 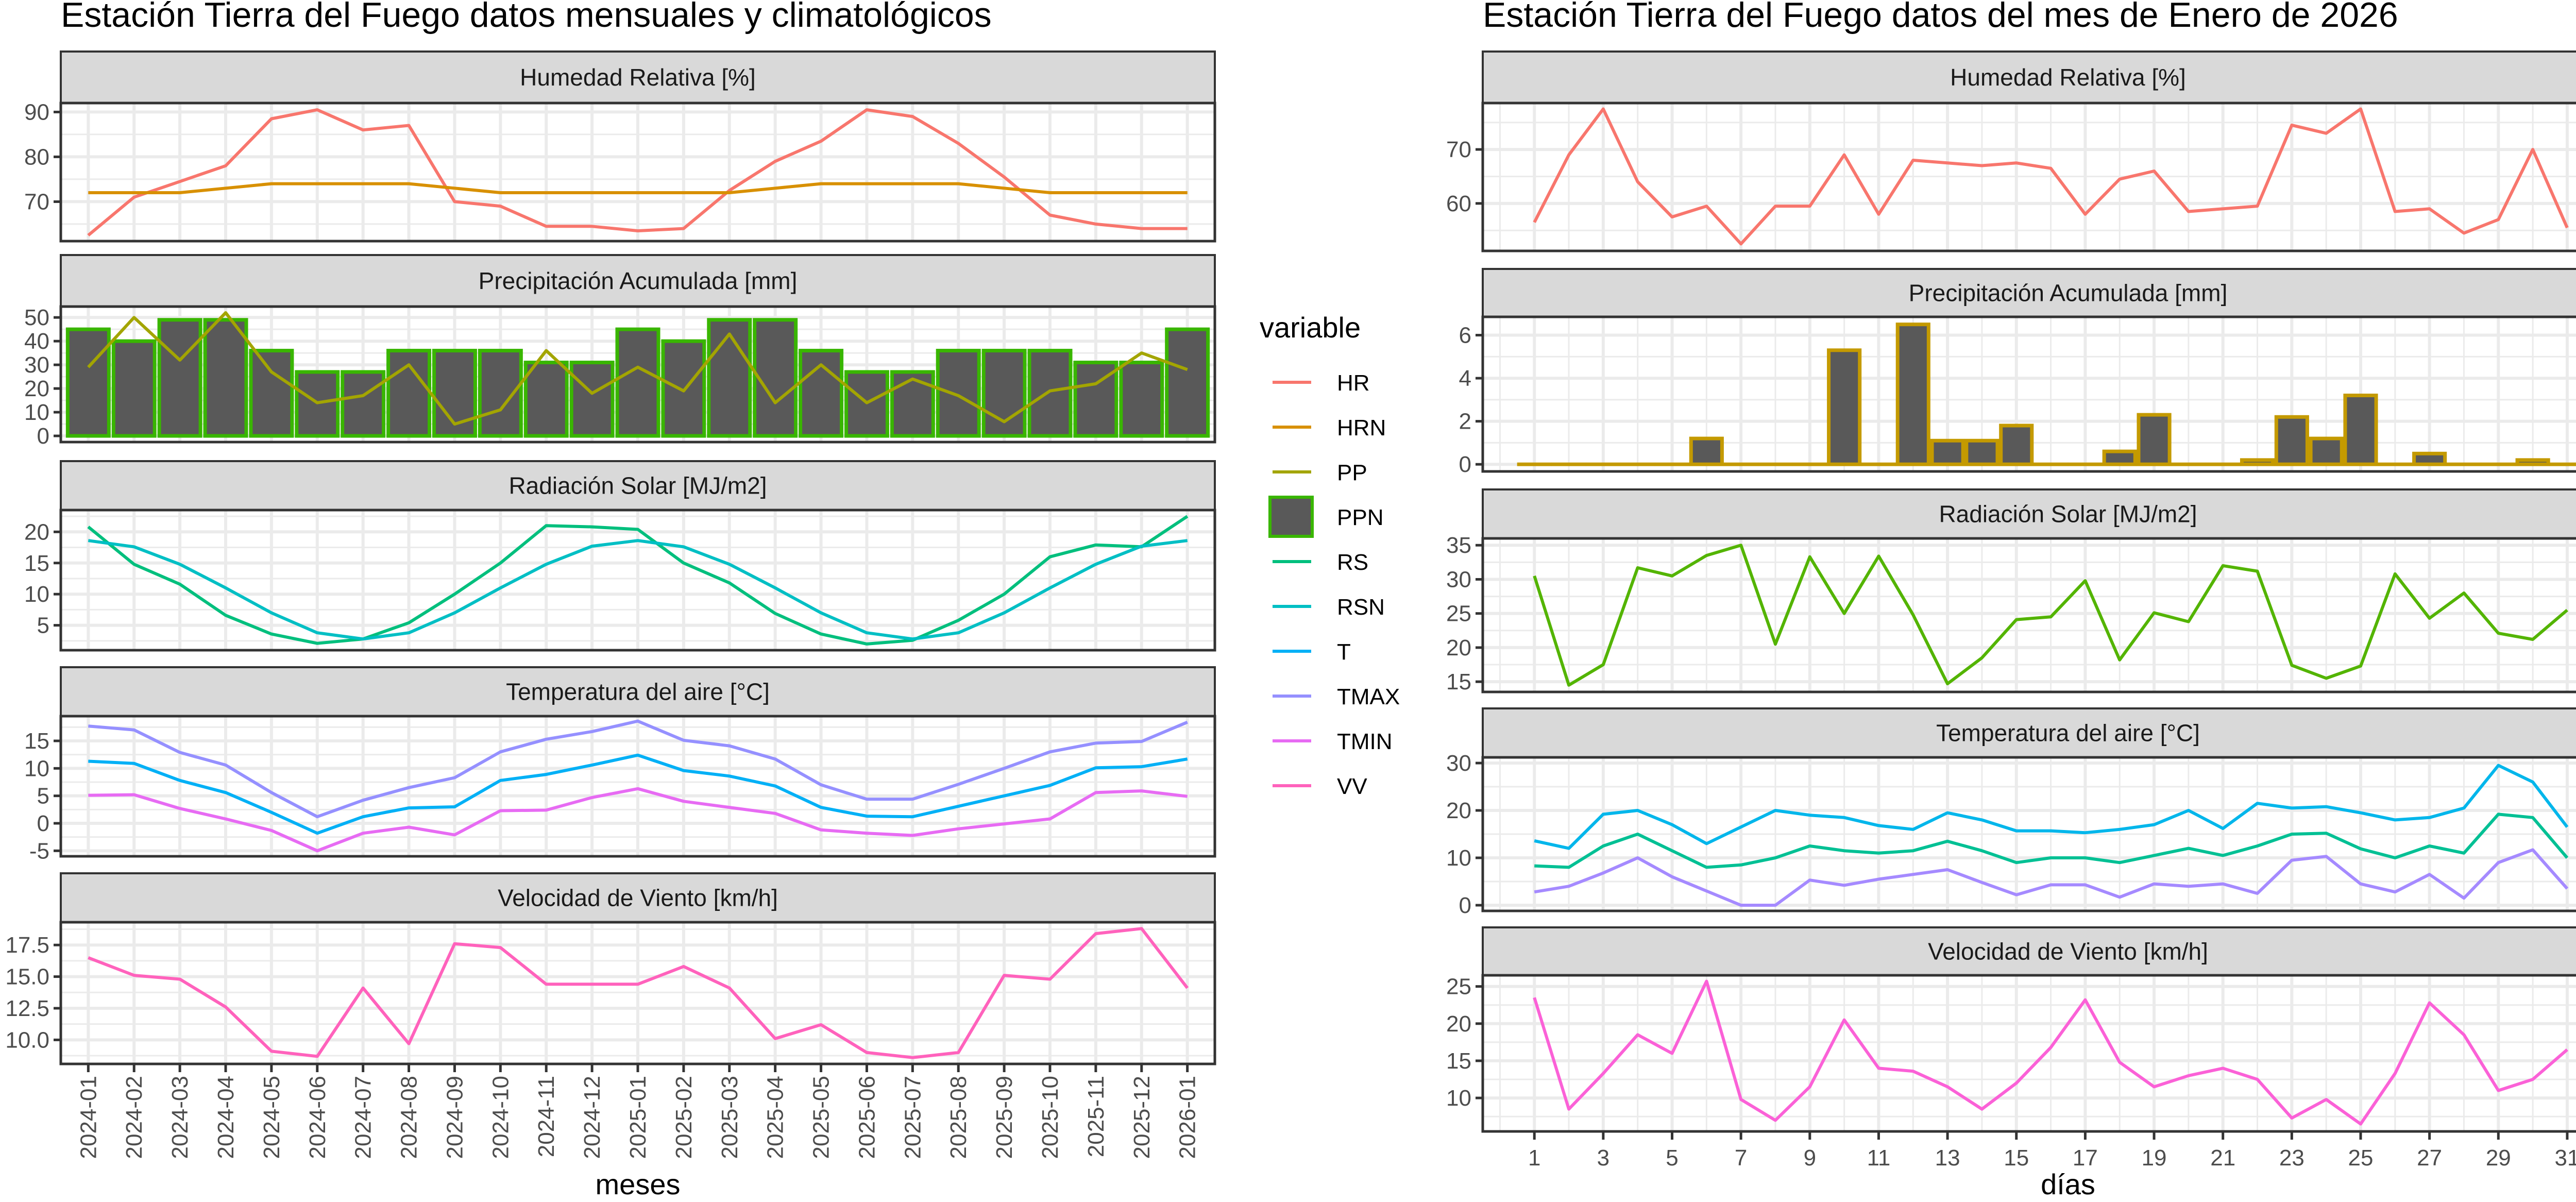 What do you see at coordinates (1458, 546) in the screenshot?
I see `y-tick-label: 35` at bounding box center [1458, 546].